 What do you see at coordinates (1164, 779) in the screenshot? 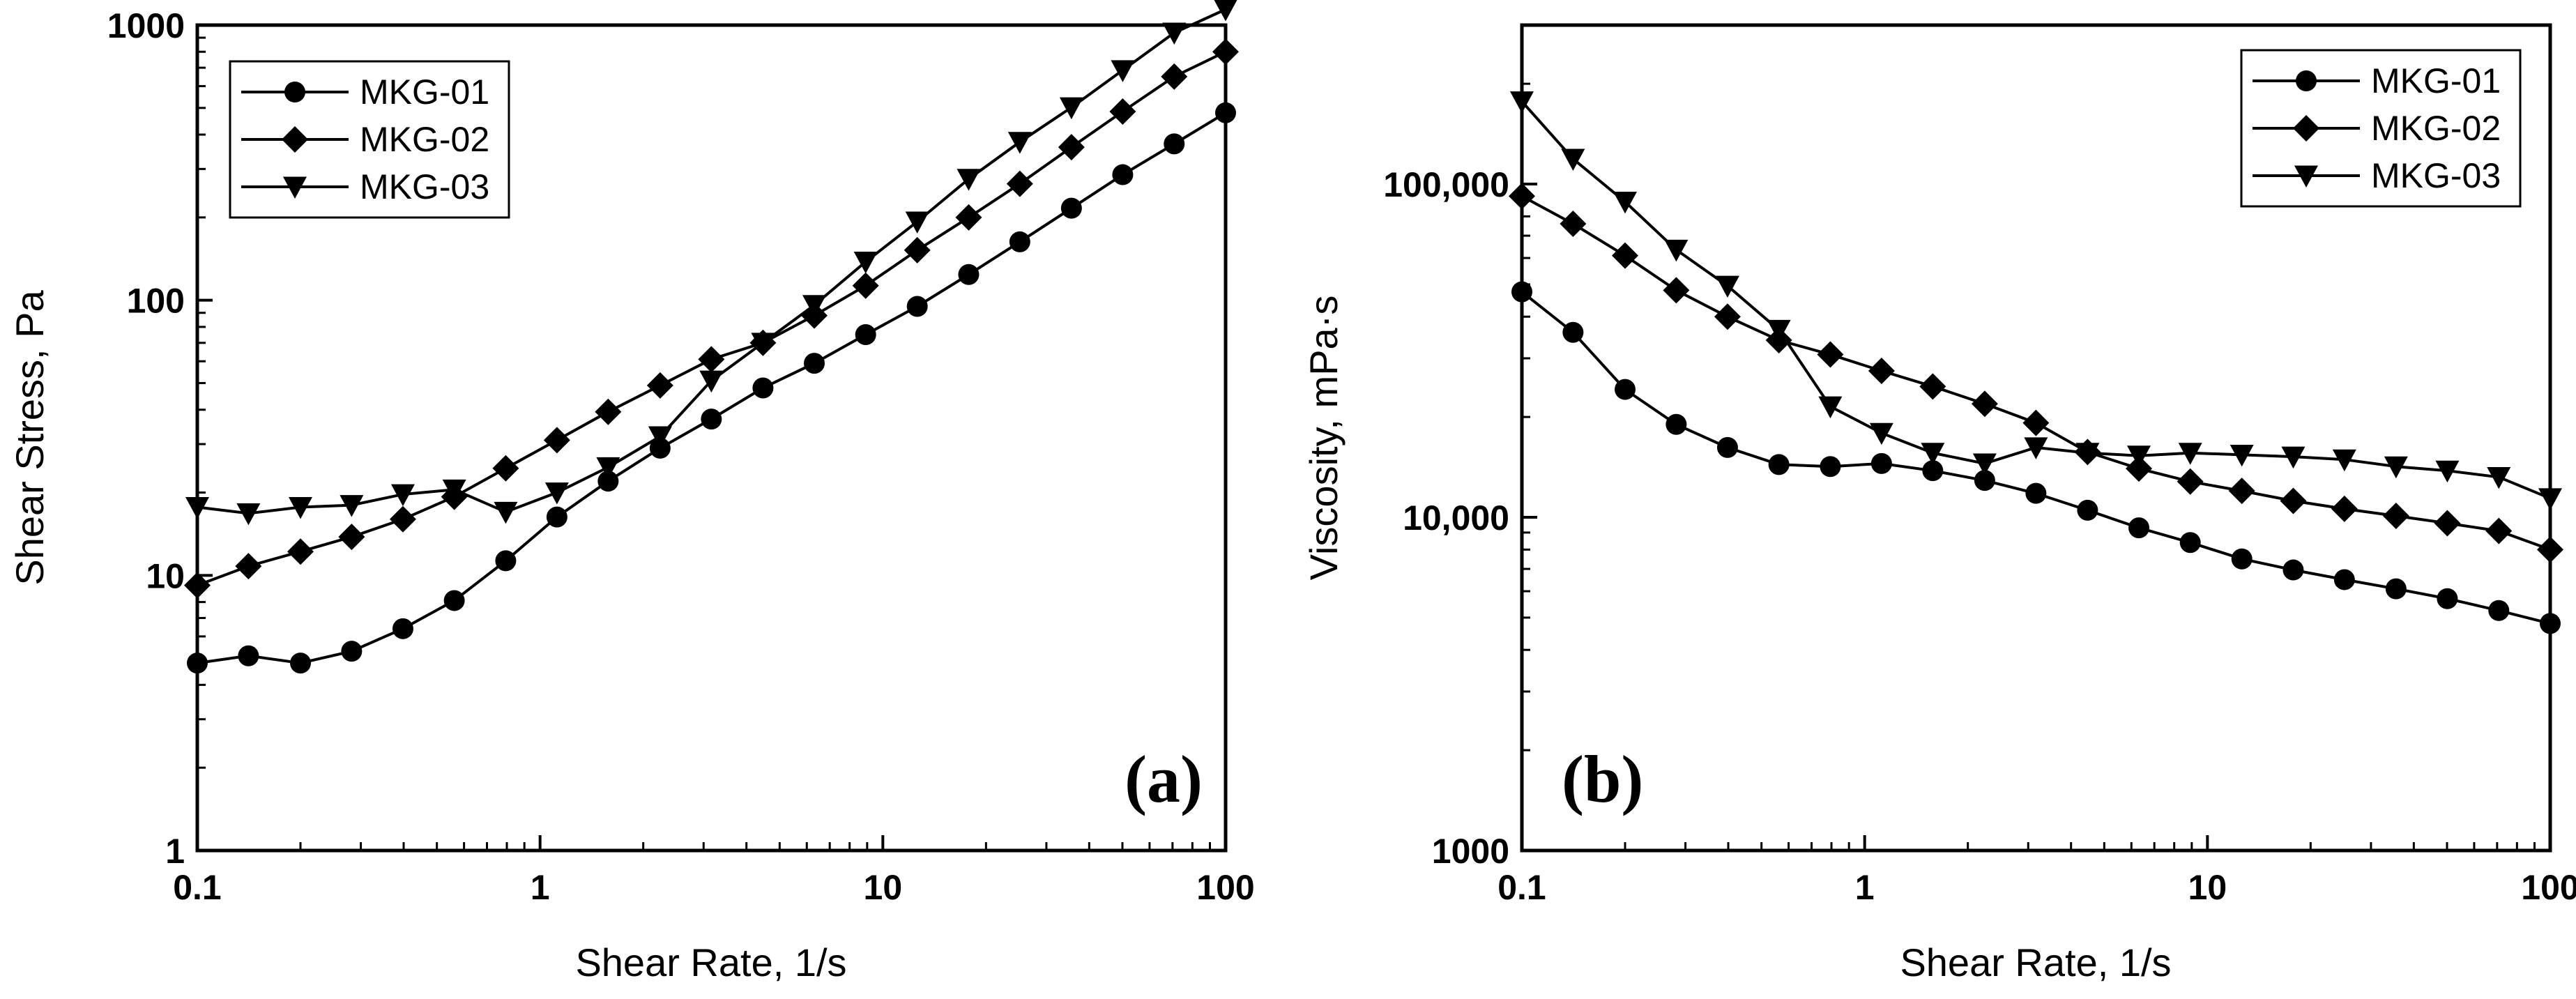
I see `panel-label: (a)` at bounding box center [1164, 779].